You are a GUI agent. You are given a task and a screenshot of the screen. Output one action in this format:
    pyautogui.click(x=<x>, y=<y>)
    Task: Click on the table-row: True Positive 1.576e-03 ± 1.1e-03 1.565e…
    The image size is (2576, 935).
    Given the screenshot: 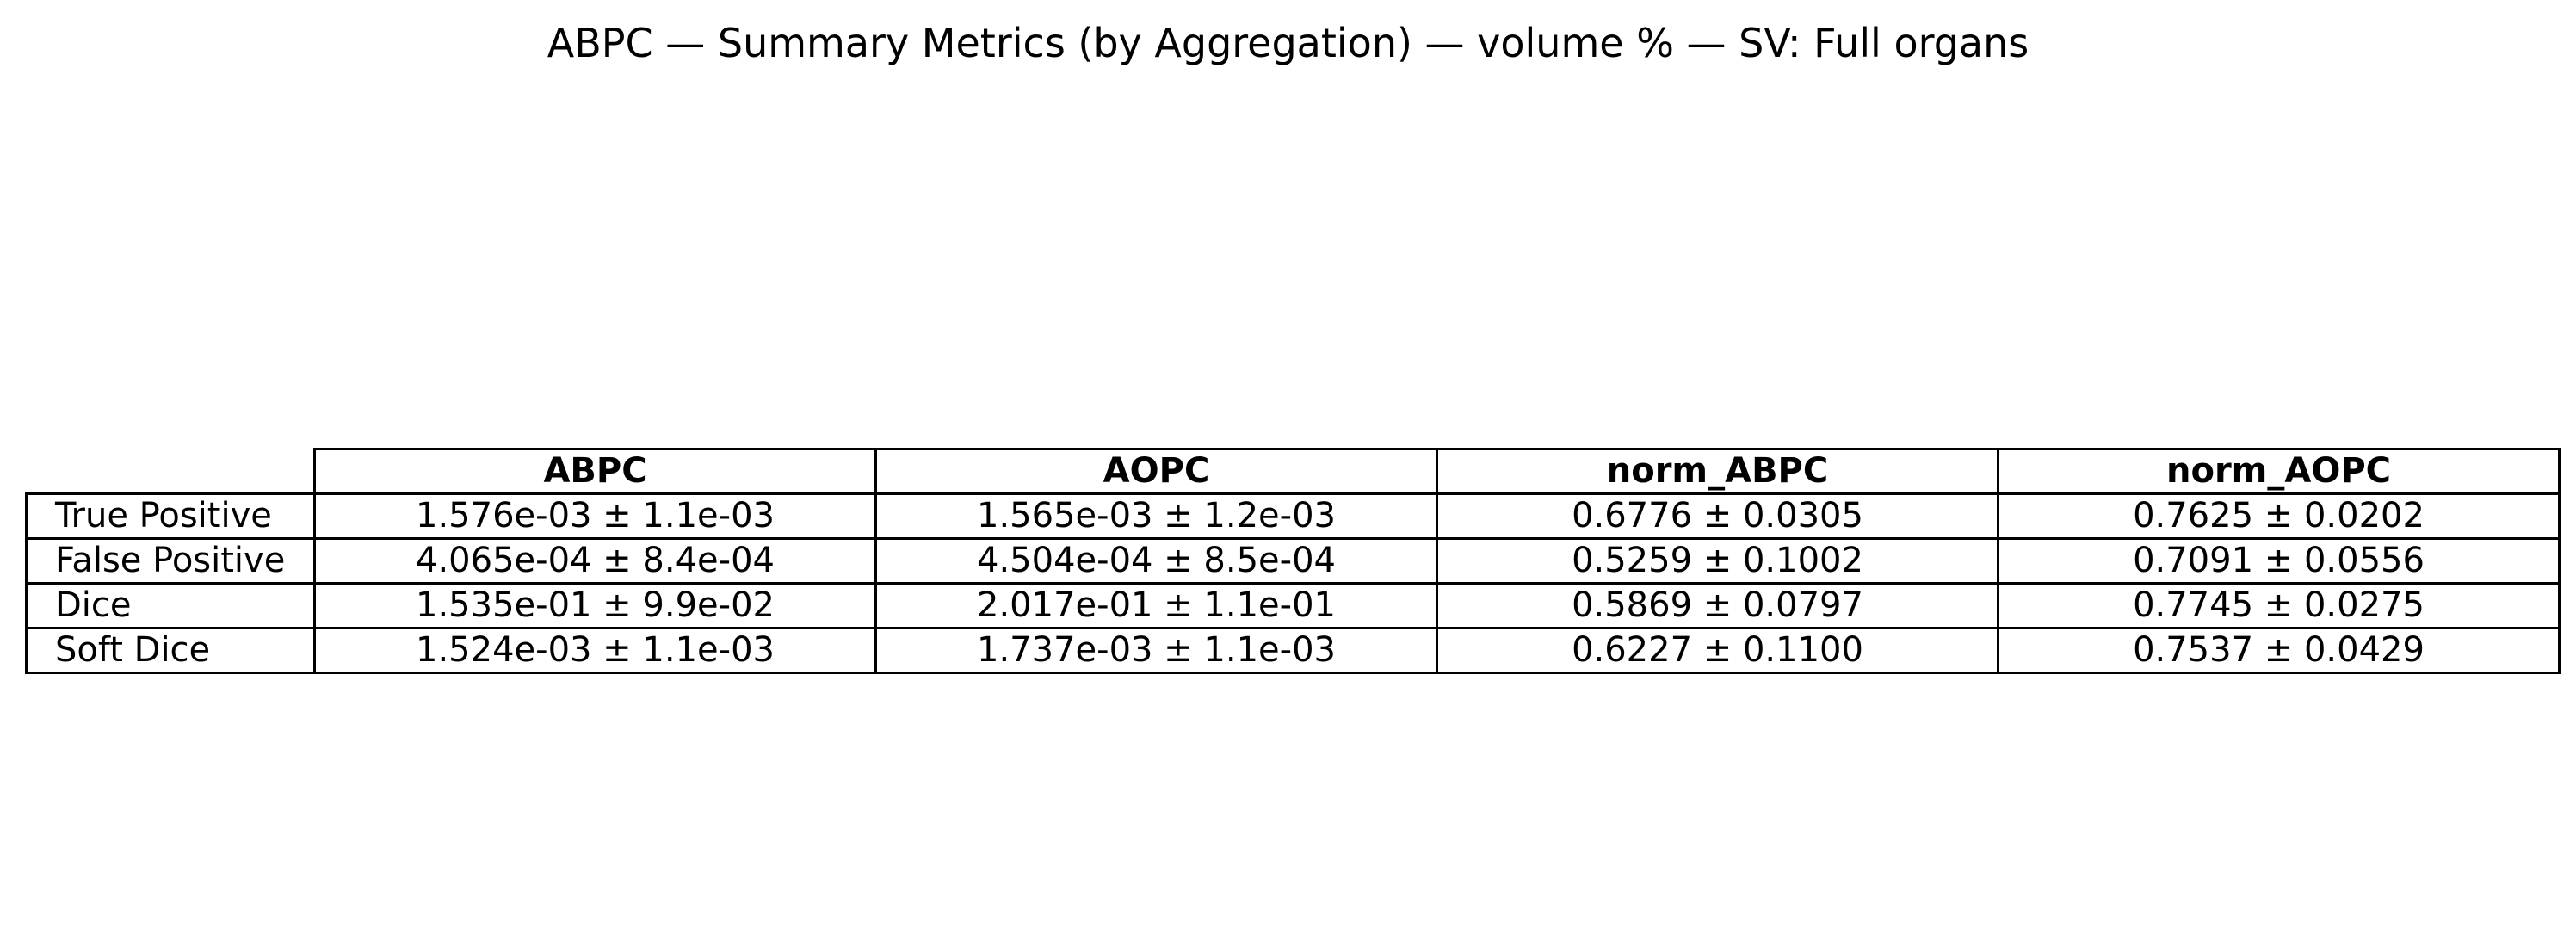 What is the action you would take?
    pyautogui.click(x=1293, y=516)
    